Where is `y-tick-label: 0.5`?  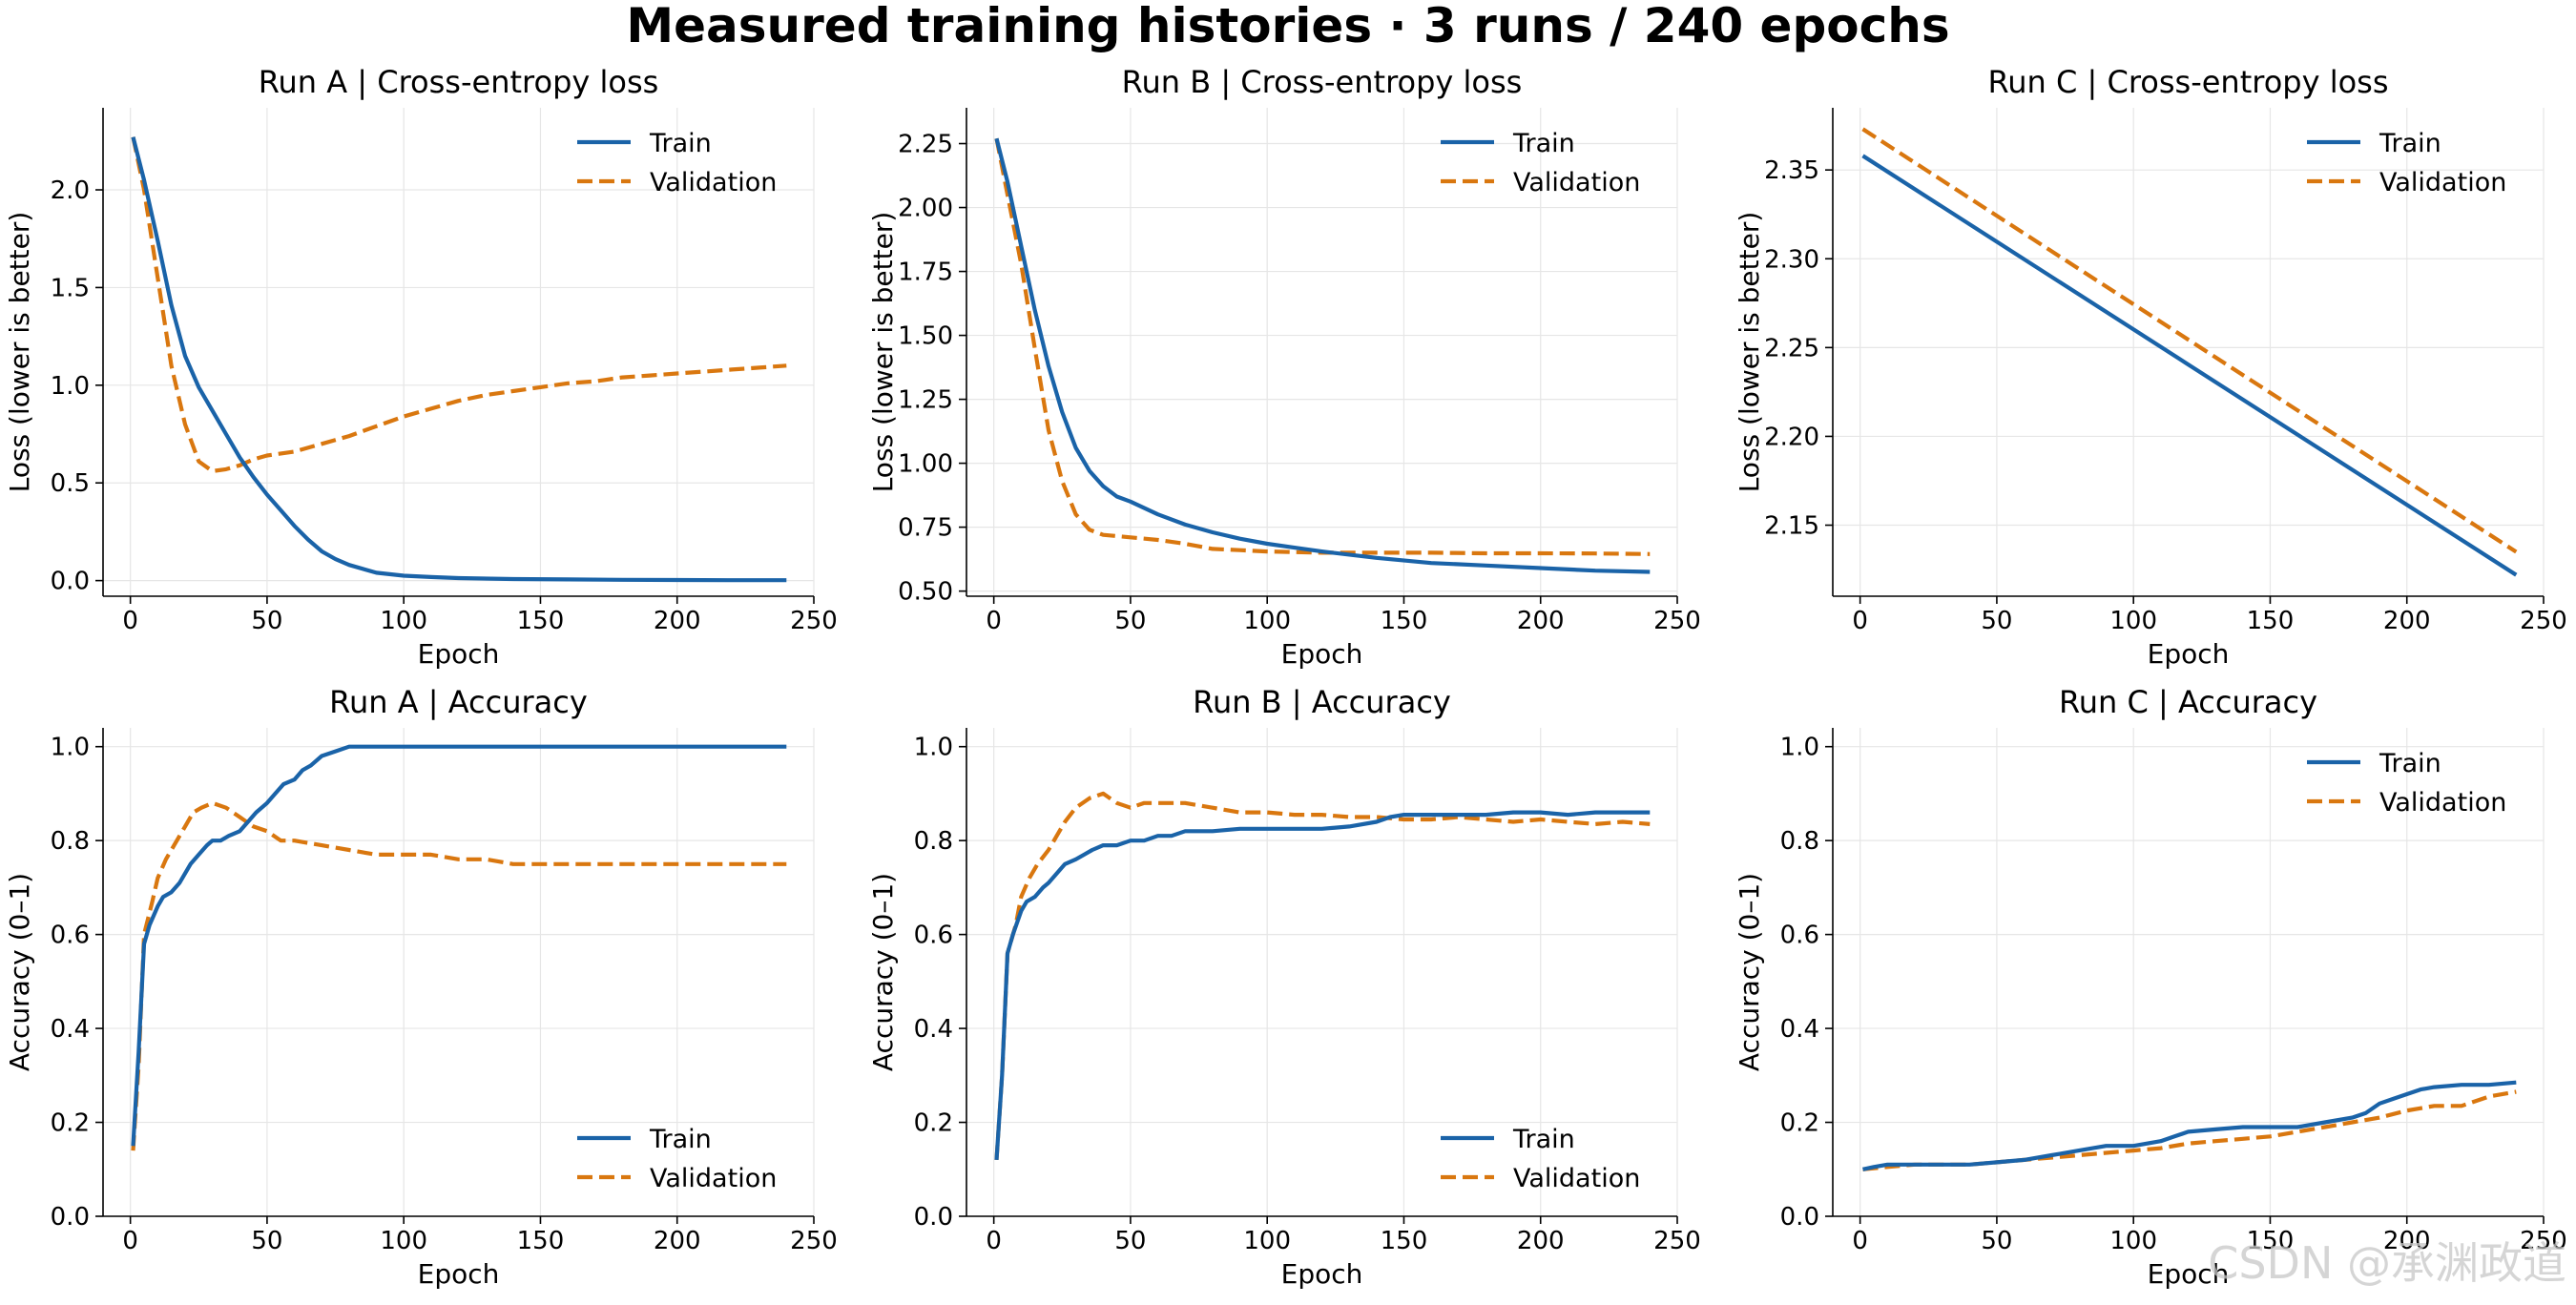
y-tick-label: 0.5 is located at coordinates (70, 484).